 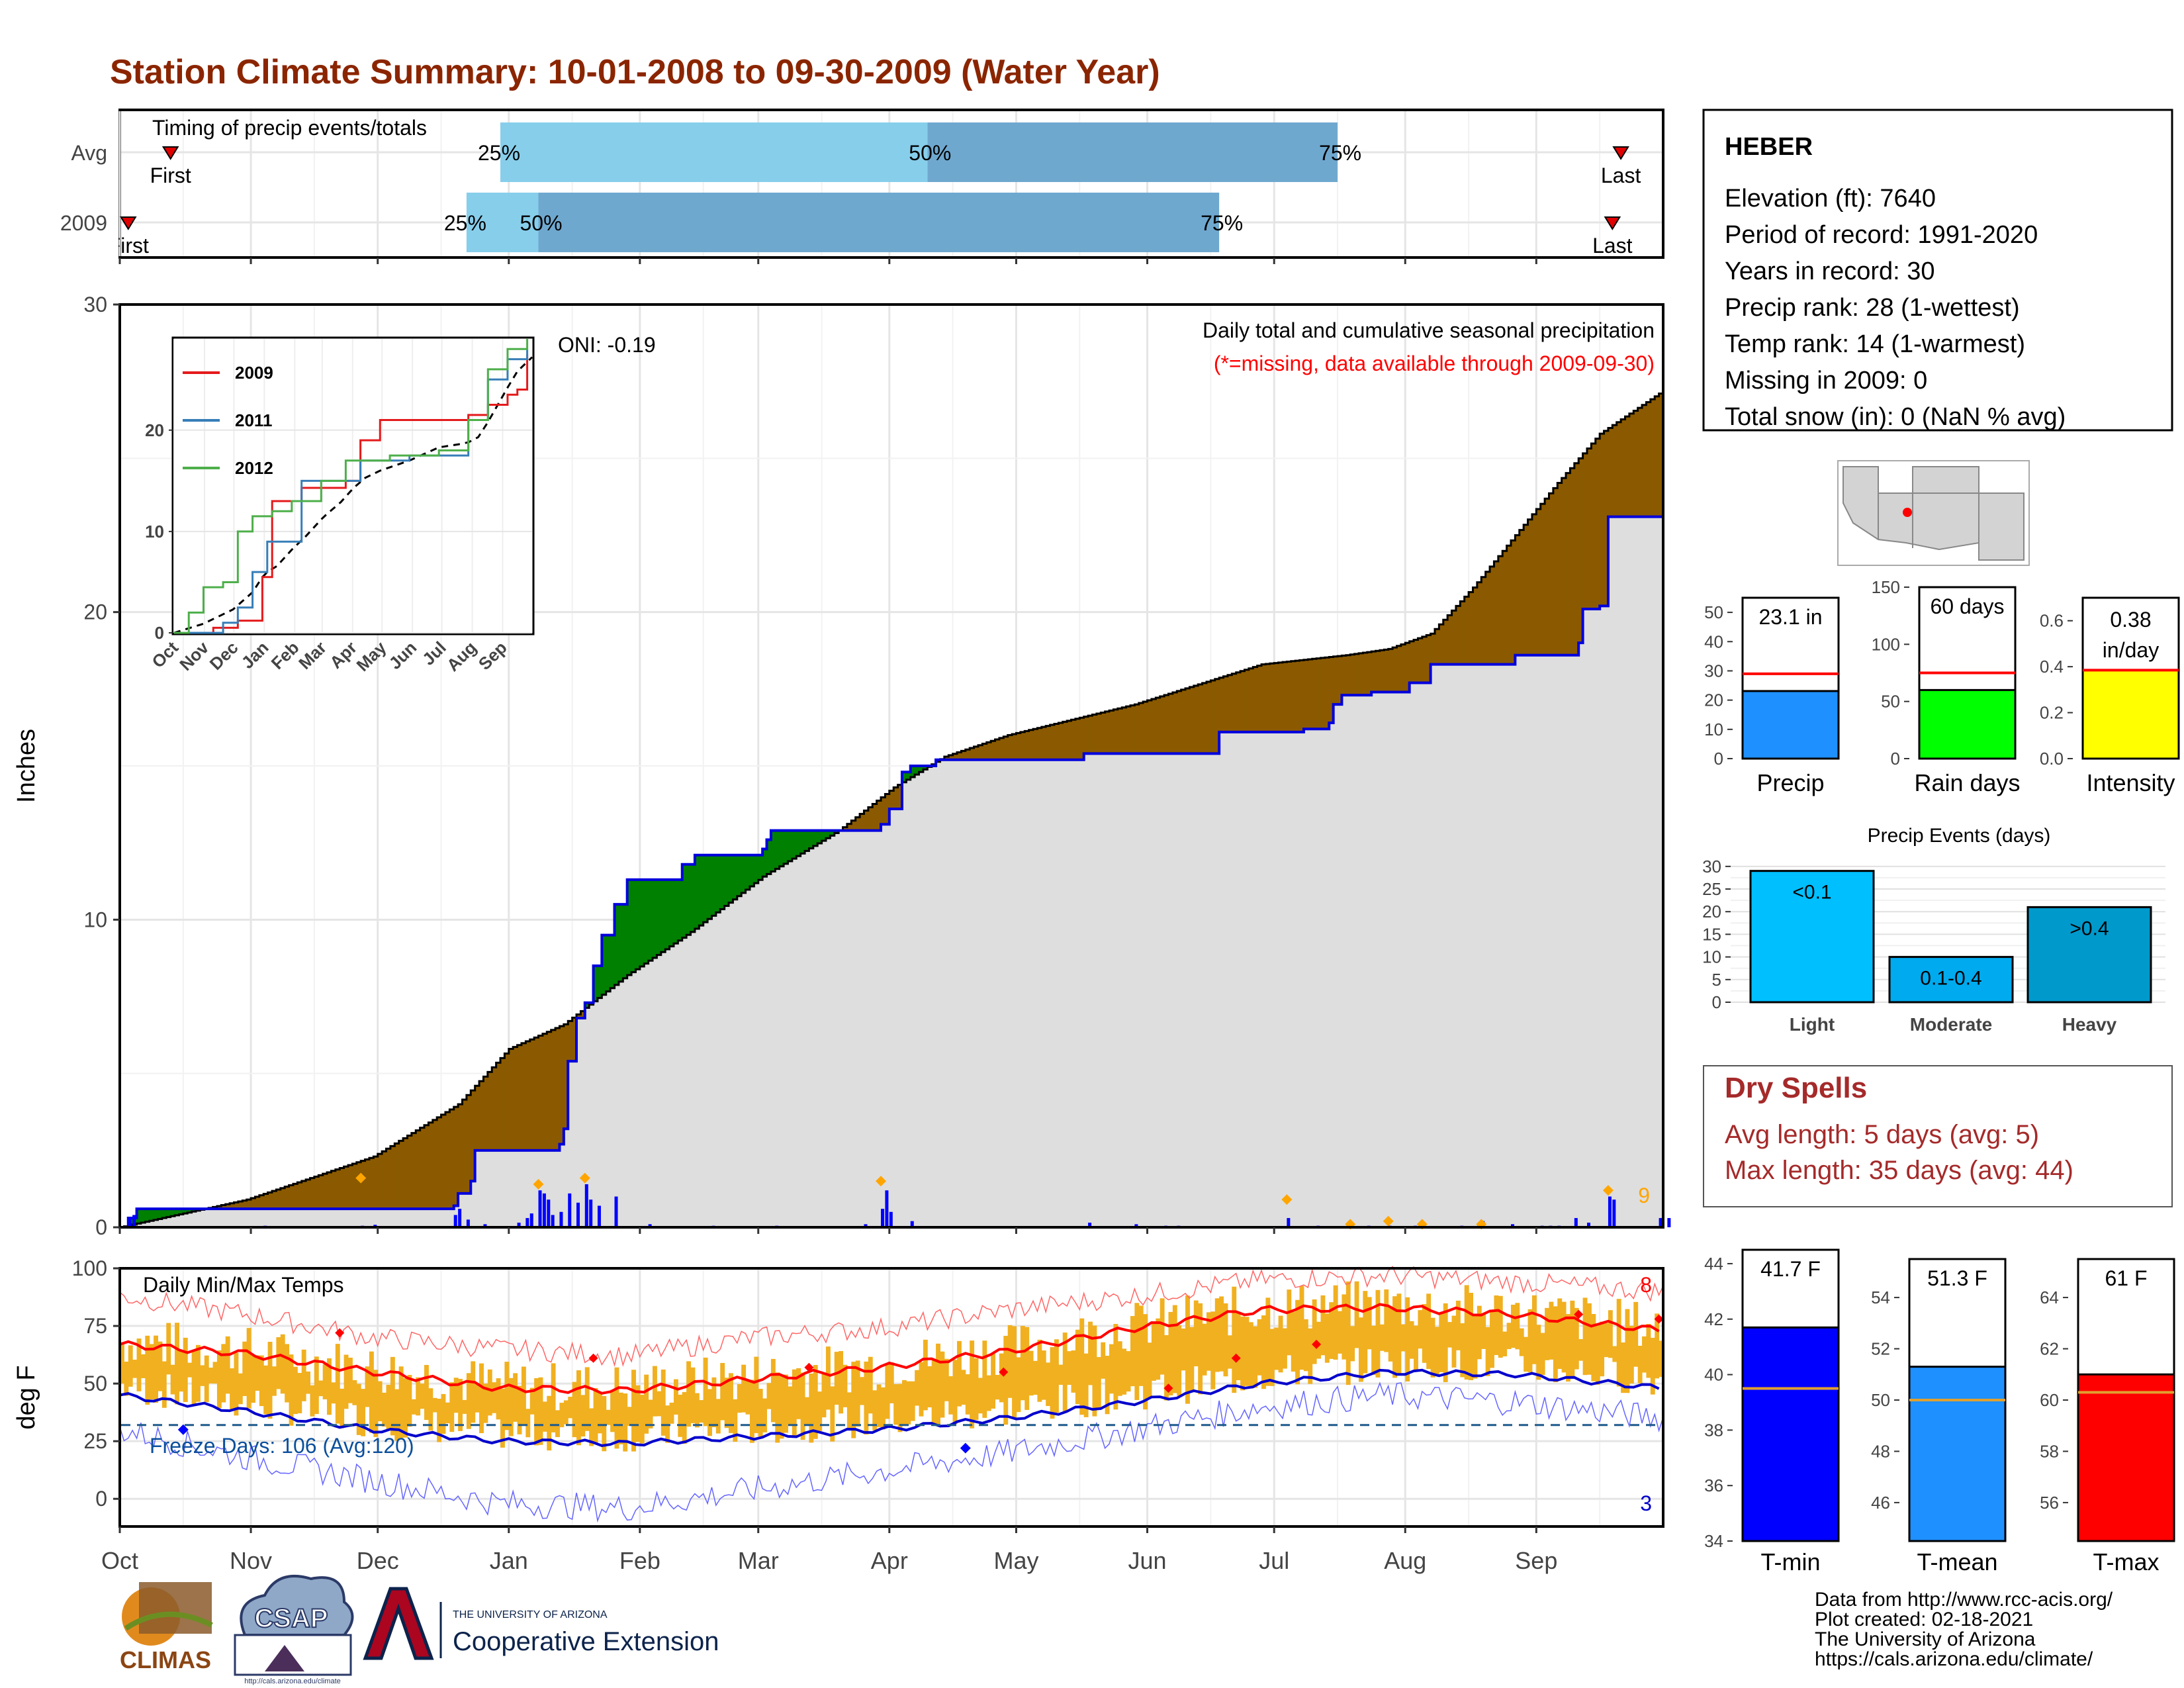 What do you see at coordinates (892, 1452) in the screenshot?
I see `record-min-line` at bounding box center [892, 1452].